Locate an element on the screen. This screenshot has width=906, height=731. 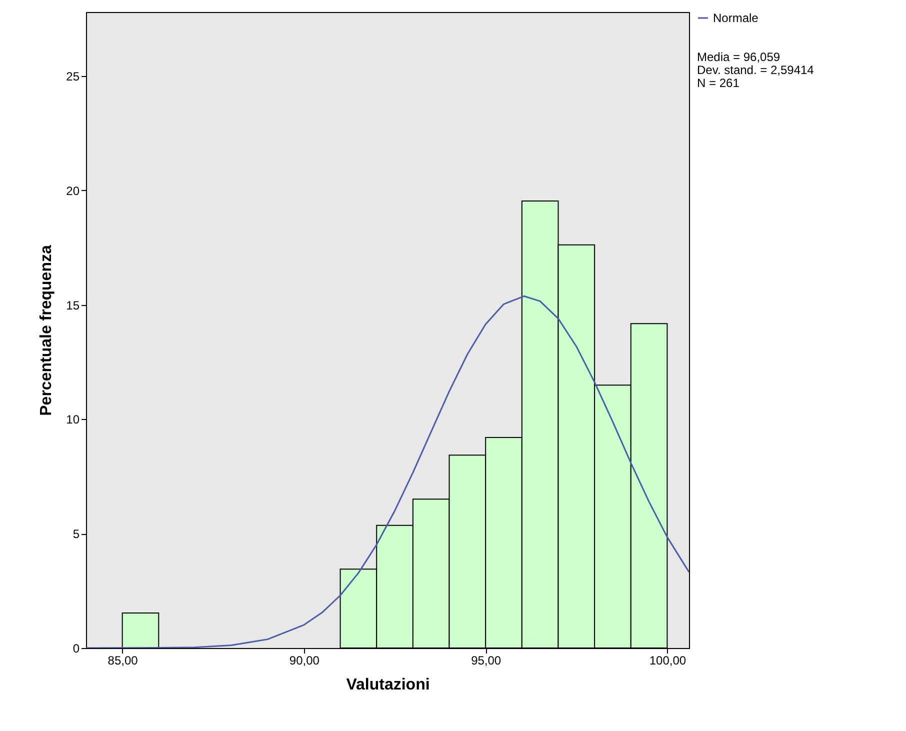
x-tick-label: 95,00 is located at coordinates (486, 661).